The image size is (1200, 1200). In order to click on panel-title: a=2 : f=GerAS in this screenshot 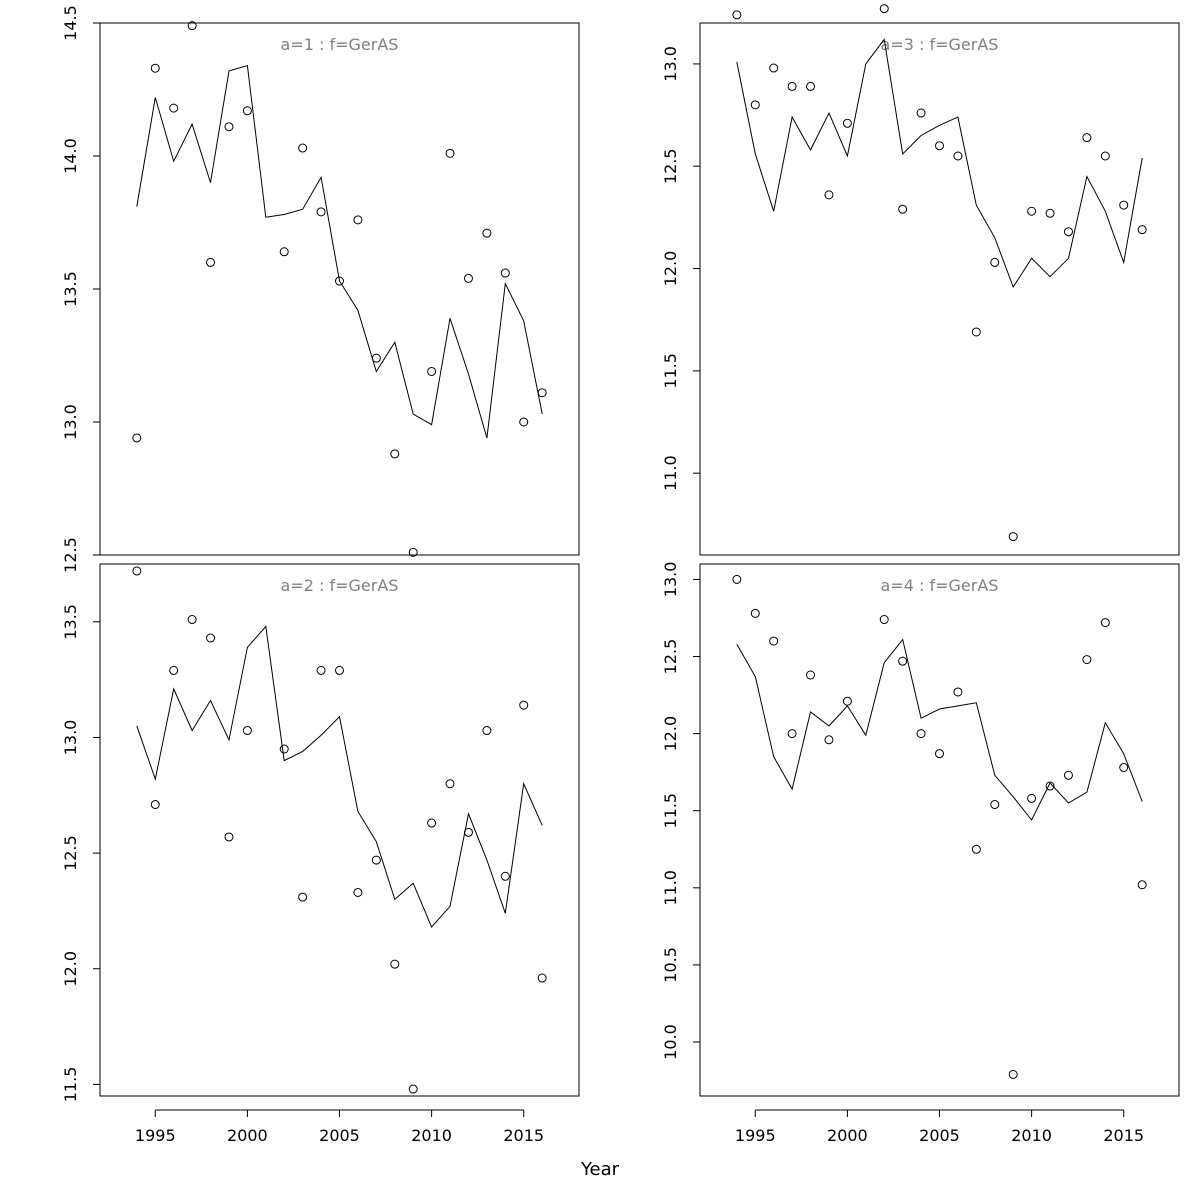, I will do `click(340, 585)`.